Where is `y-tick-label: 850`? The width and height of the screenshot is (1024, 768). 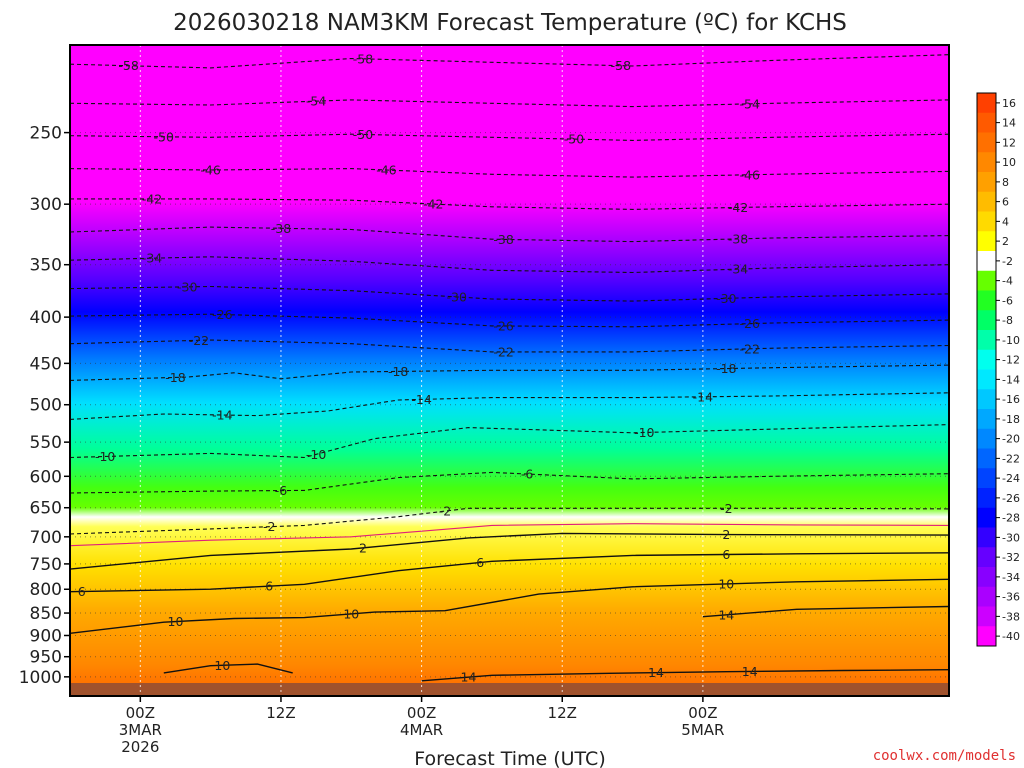
y-tick-label: 850 is located at coordinates (46, 614).